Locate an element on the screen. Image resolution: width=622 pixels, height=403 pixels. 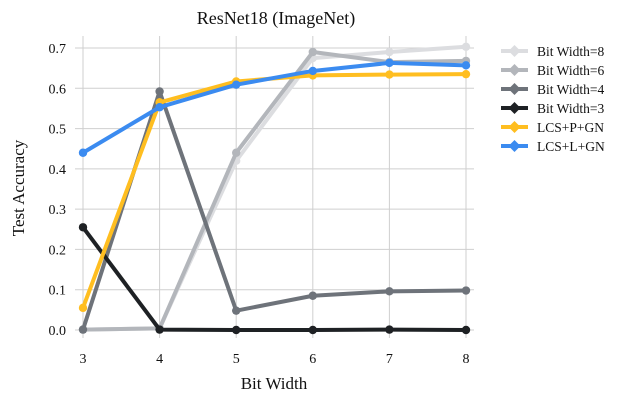
legend-label: Bit Width=8 is located at coordinates (570, 51).